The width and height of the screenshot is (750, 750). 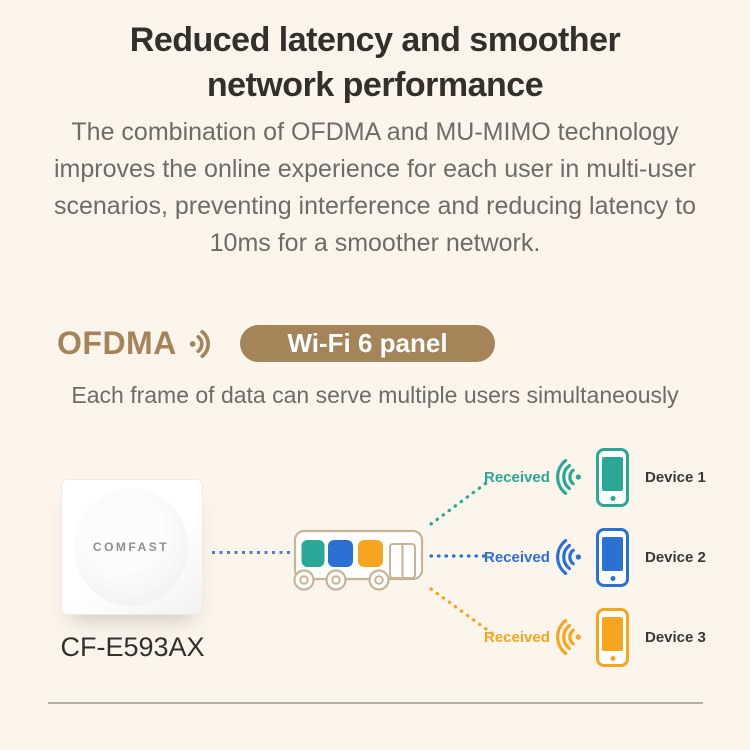 What do you see at coordinates (313, 553) in the screenshot?
I see `frame-block-teal` at bounding box center [313, 553].